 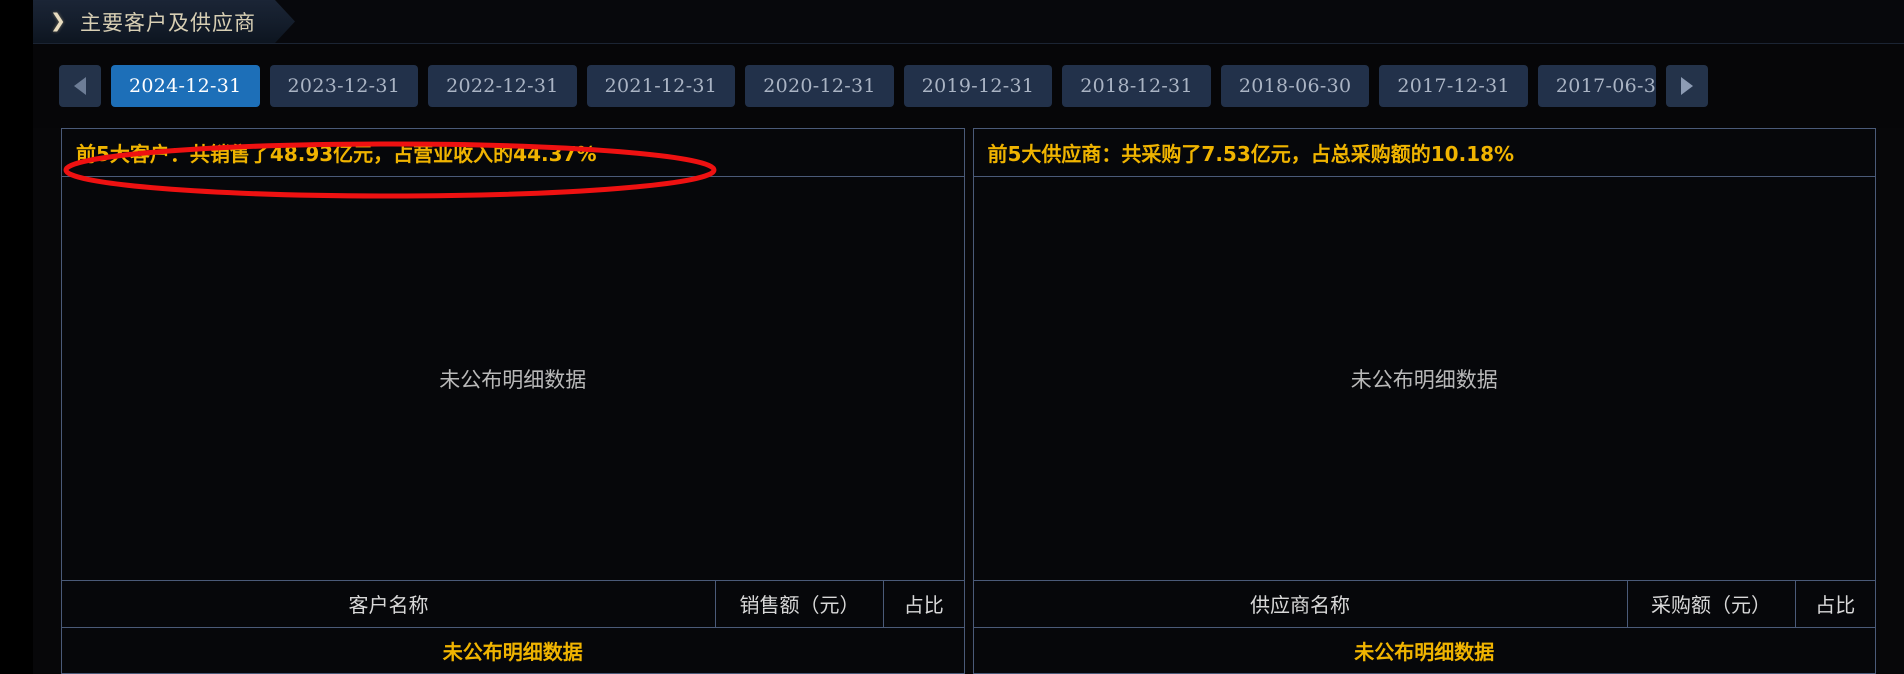 I want to click on date-strip-next-button, so click(x=1686, y=86).